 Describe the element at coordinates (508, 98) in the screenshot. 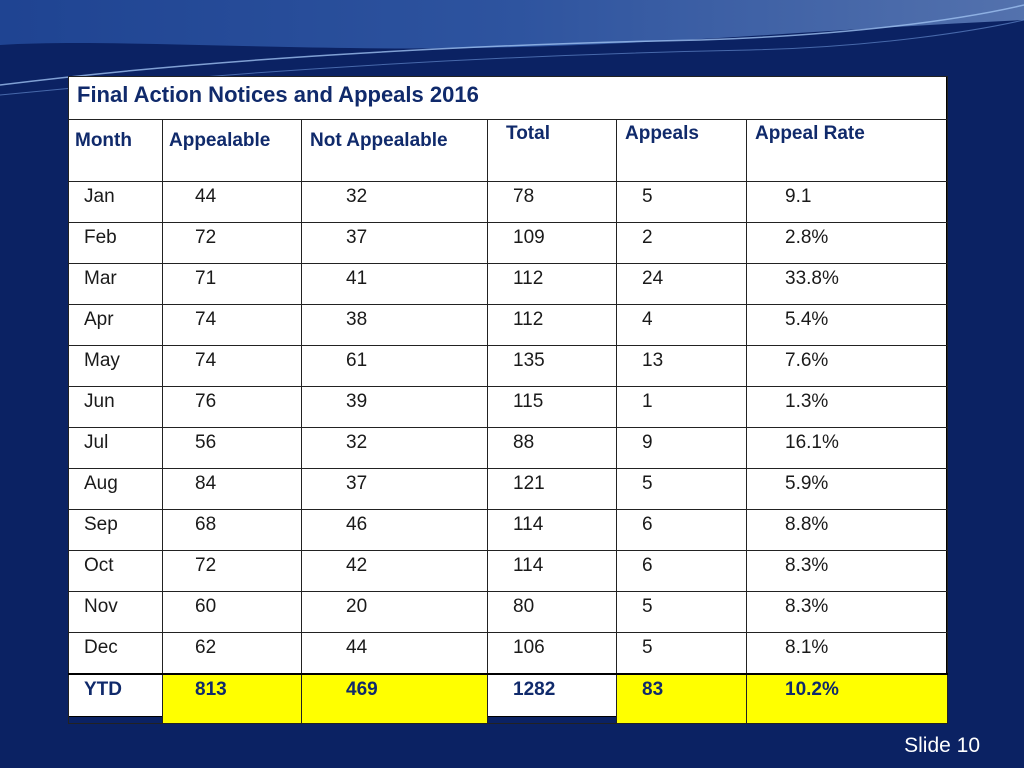

I see `table-title: Final Action Notices and Appeals 2016` at that location.